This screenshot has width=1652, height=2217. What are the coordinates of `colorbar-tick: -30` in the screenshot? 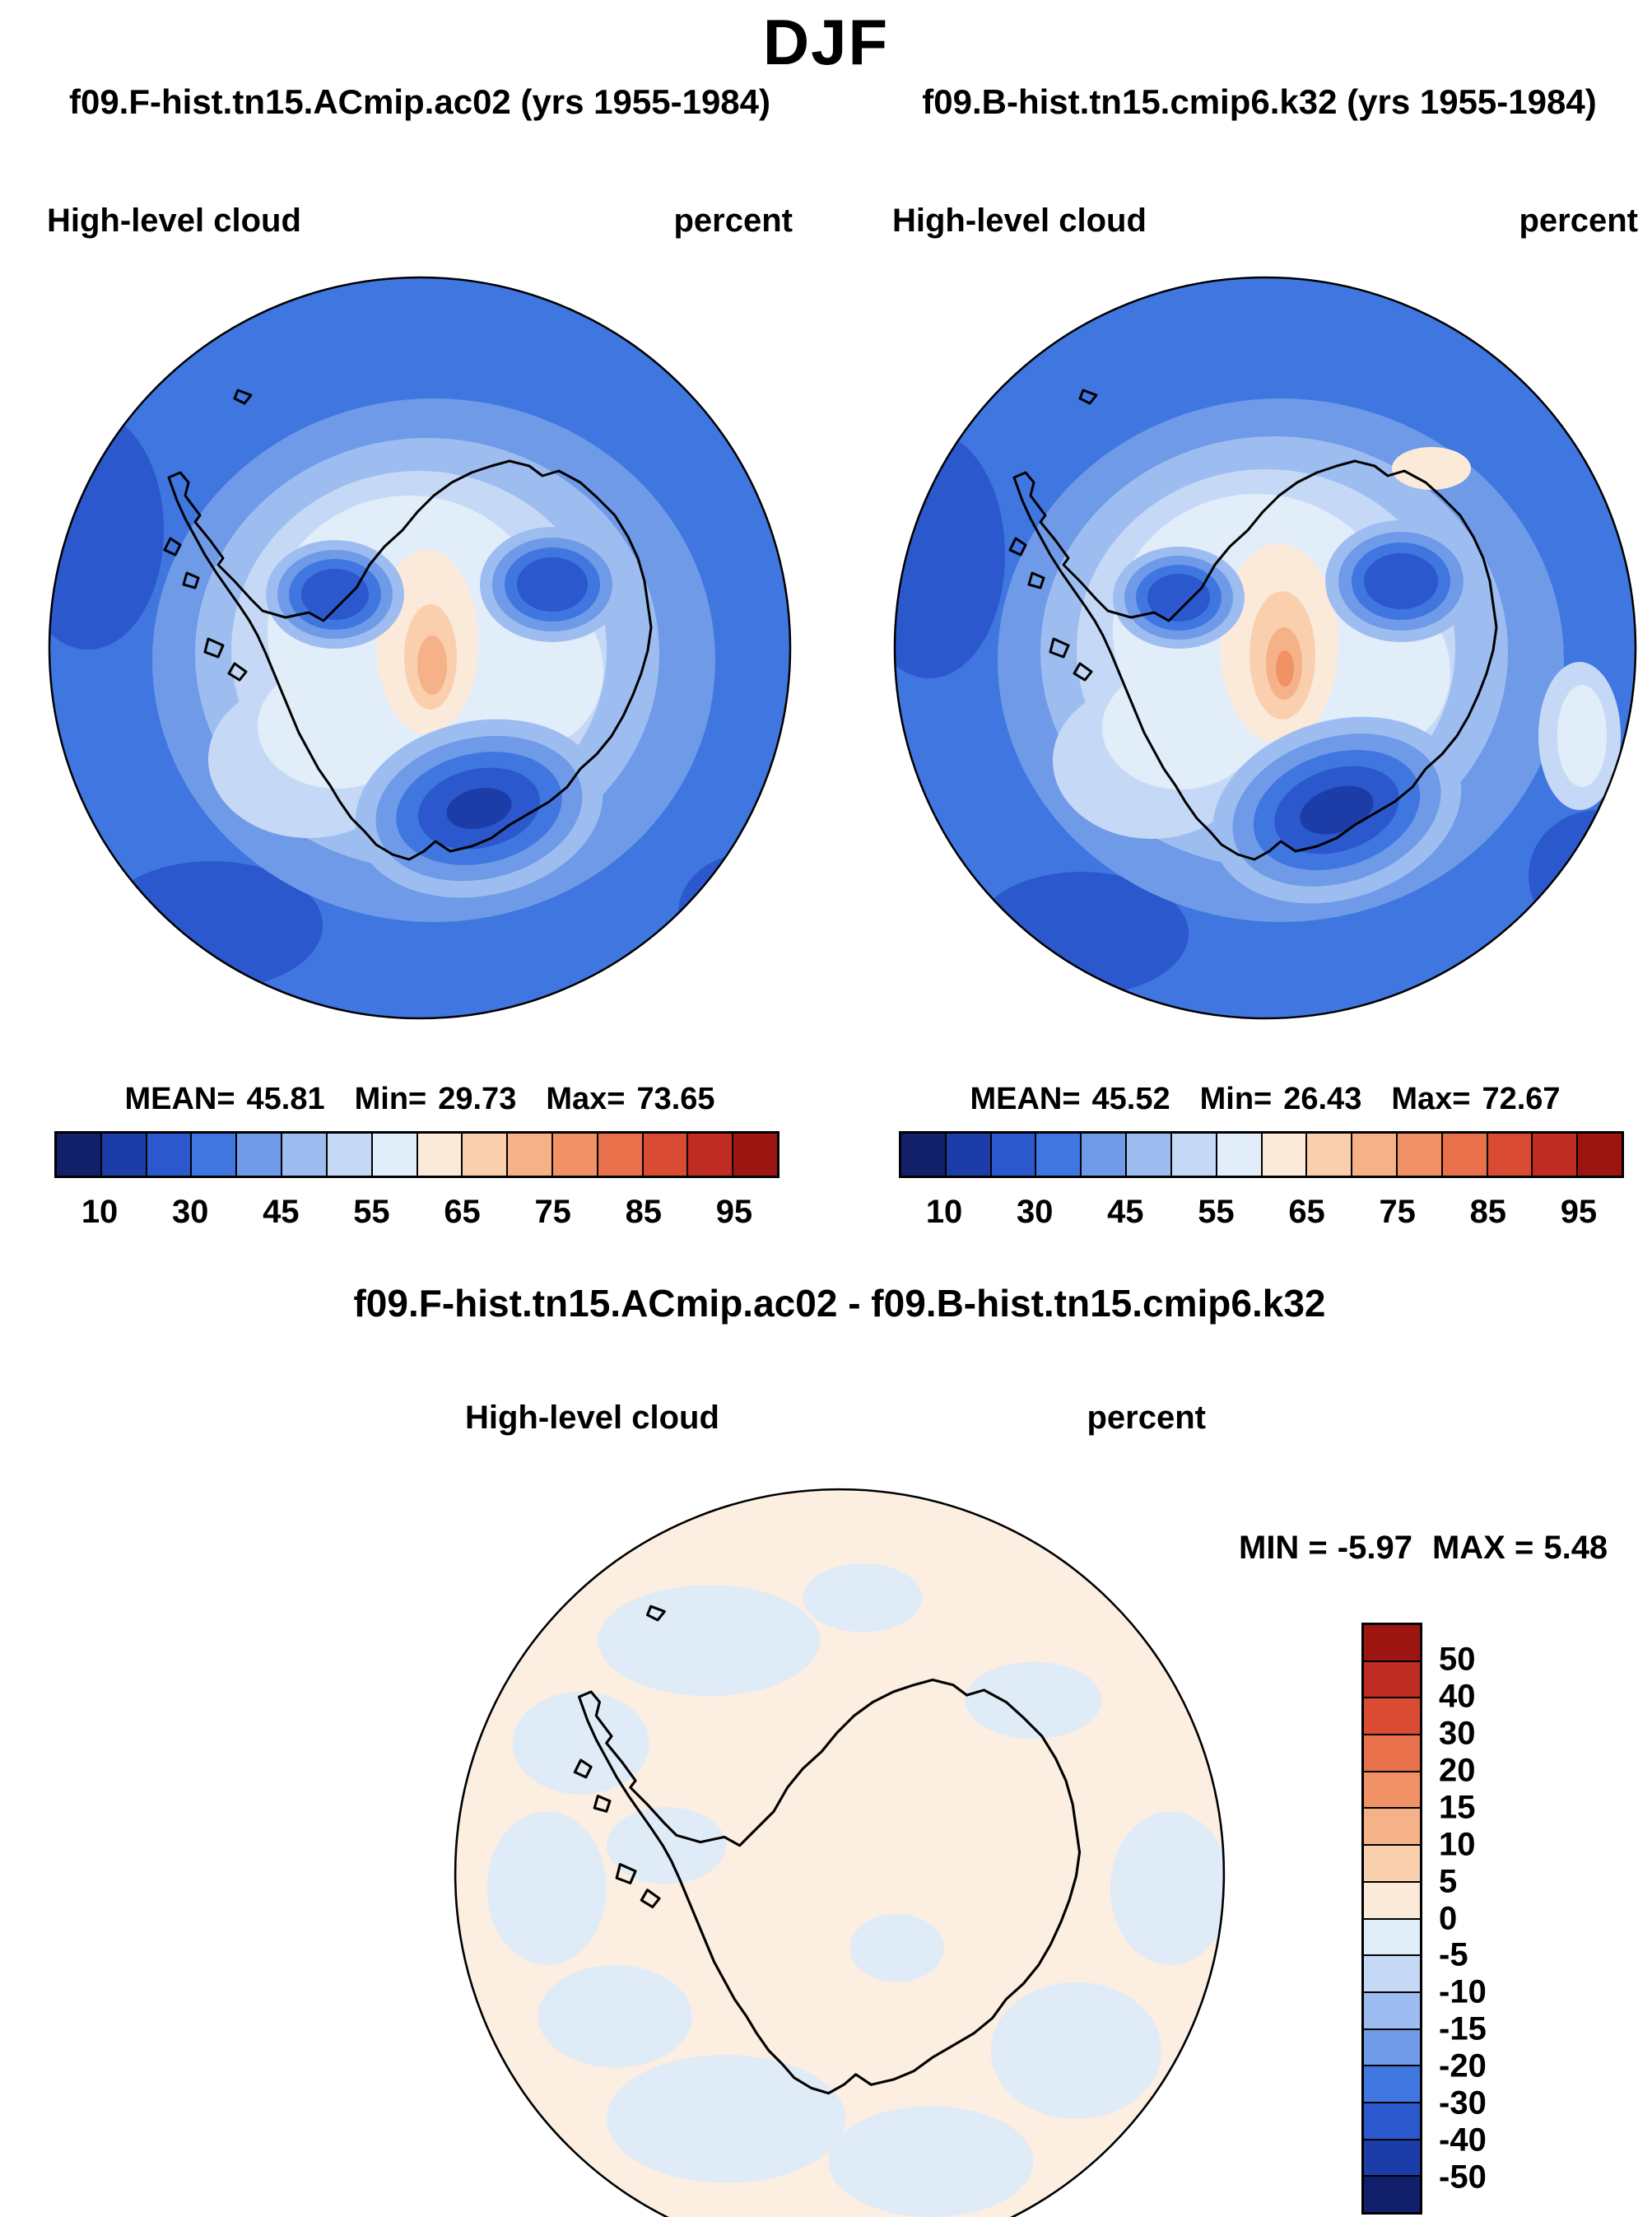 It's located at (1463, 2103).